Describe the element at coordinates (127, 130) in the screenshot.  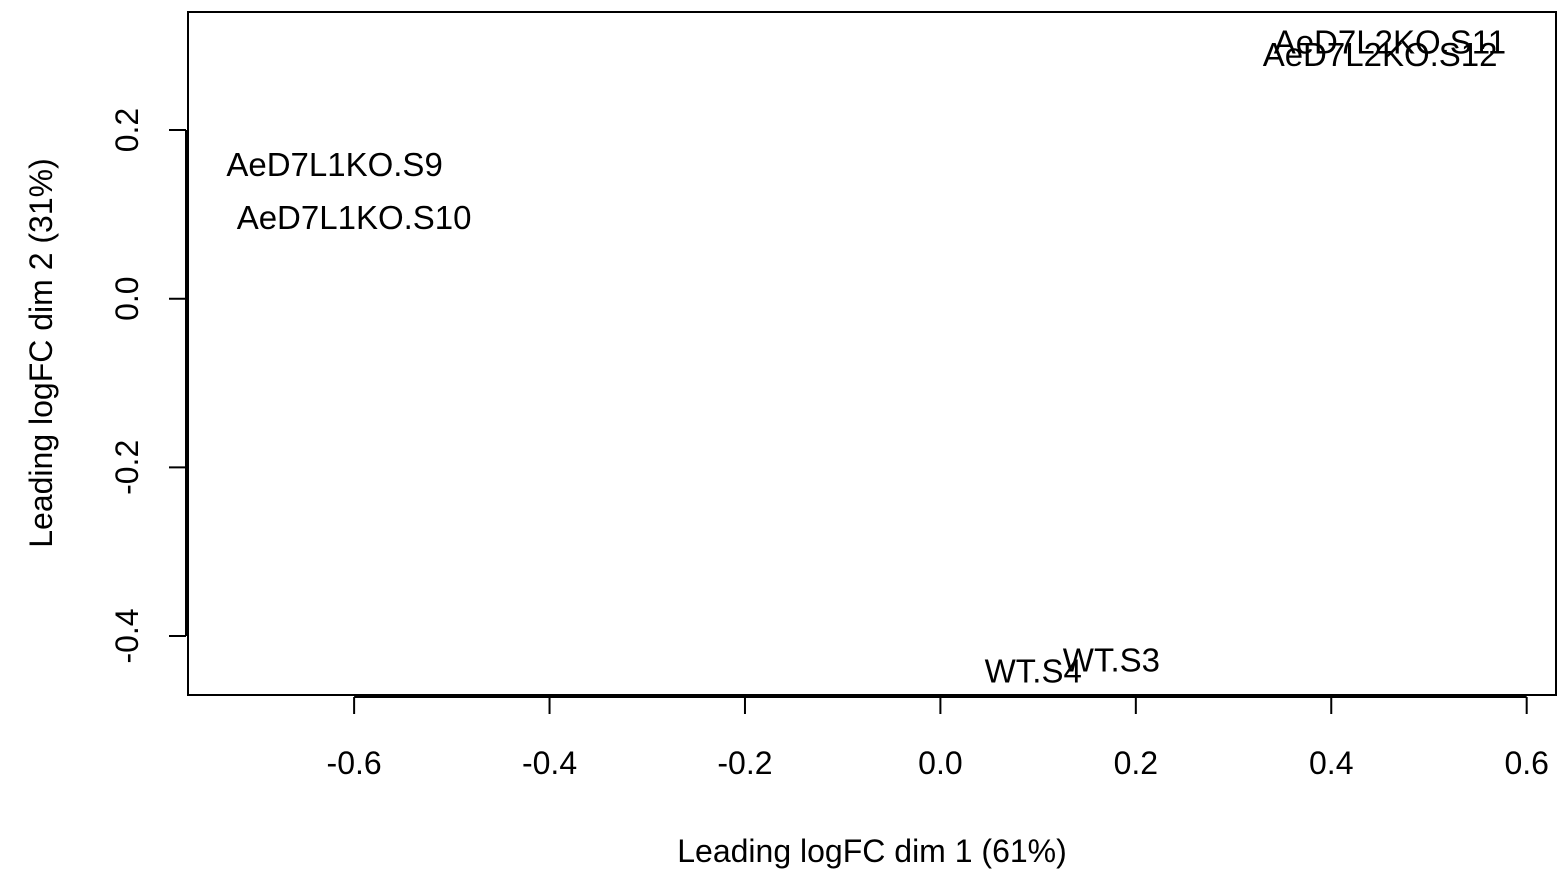
I see `y-tick-label: 0.2` at that location.